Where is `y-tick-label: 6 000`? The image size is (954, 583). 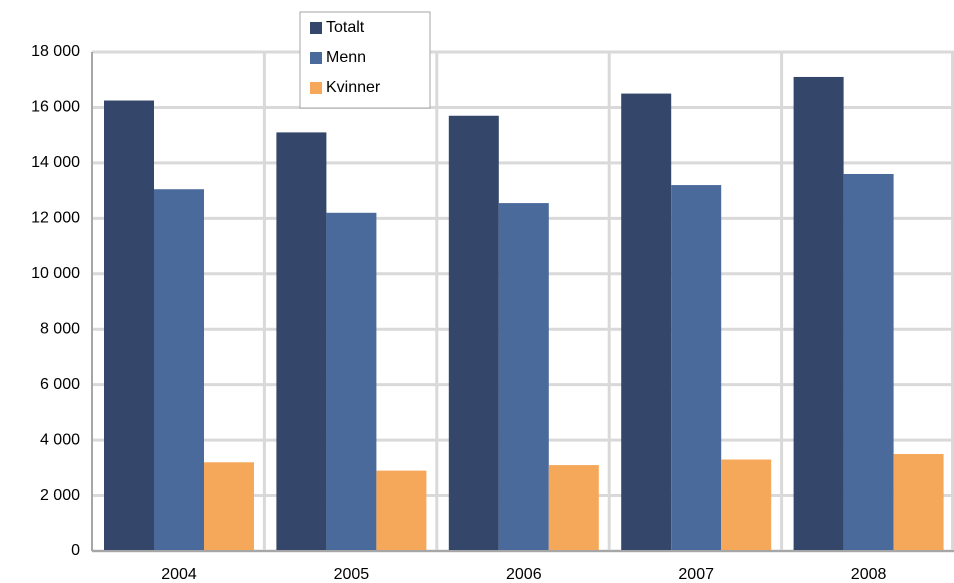
y-tick-label: 6 000 is located at coordinates (60, 384).